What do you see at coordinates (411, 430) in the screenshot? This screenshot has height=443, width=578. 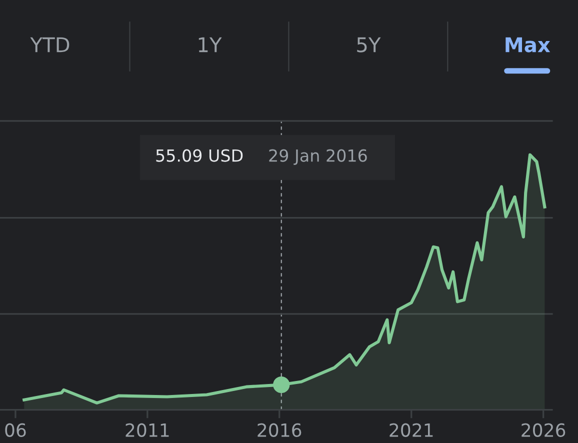 I see `x-tick-label: 2021` at bounding box center [411, 430].